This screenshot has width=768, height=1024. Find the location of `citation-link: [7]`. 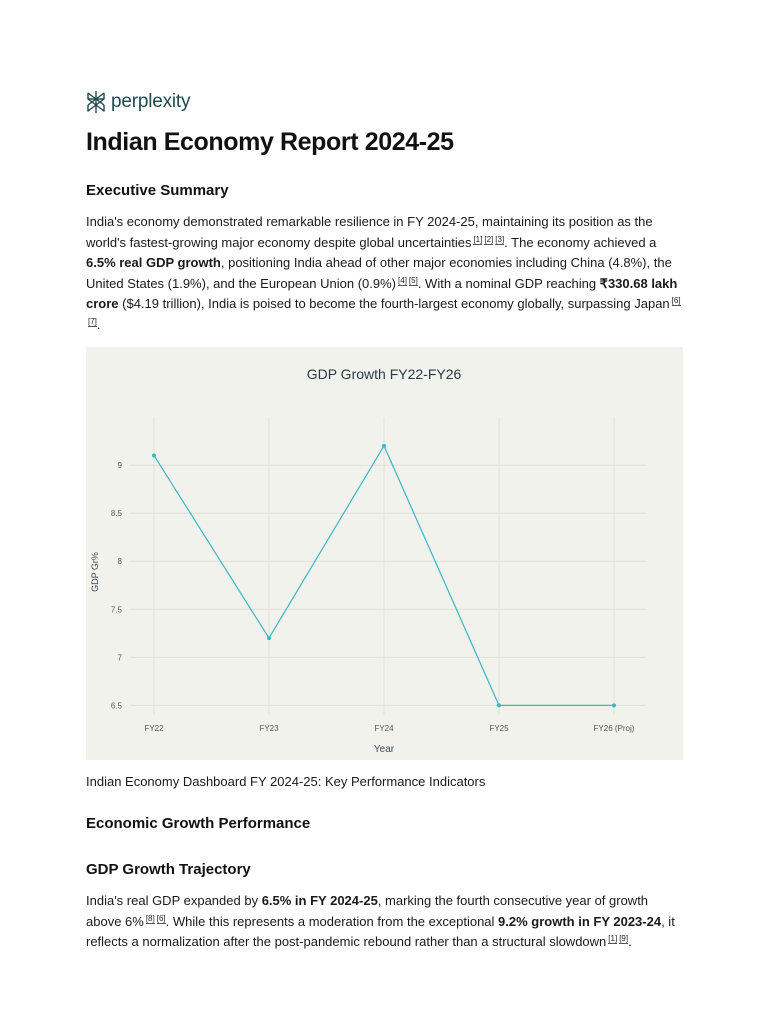

citation-link: [7] is located at coordinates (92, 321).